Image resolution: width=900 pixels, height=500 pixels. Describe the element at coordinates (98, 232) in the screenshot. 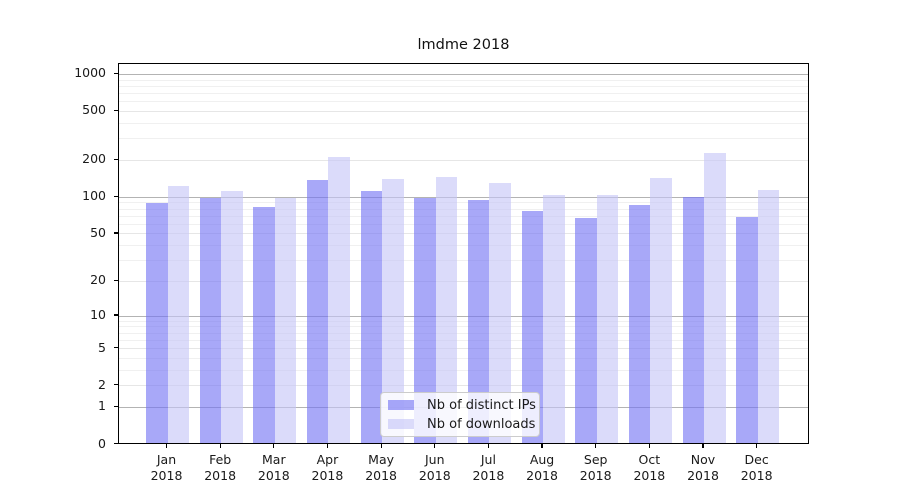

I see `y-tick-label-50: 50` at that location.